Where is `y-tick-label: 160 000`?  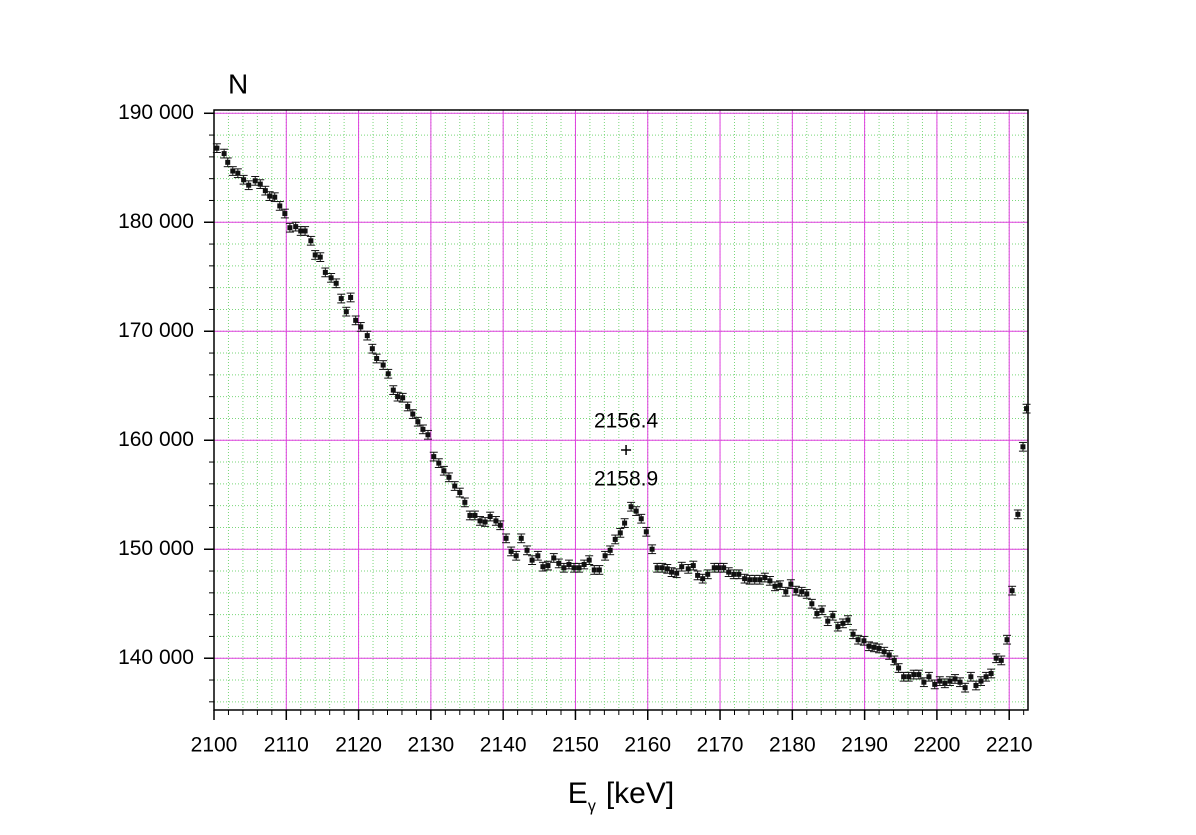 y-tick-label: 160 000 is located at coordinates (156, 439).